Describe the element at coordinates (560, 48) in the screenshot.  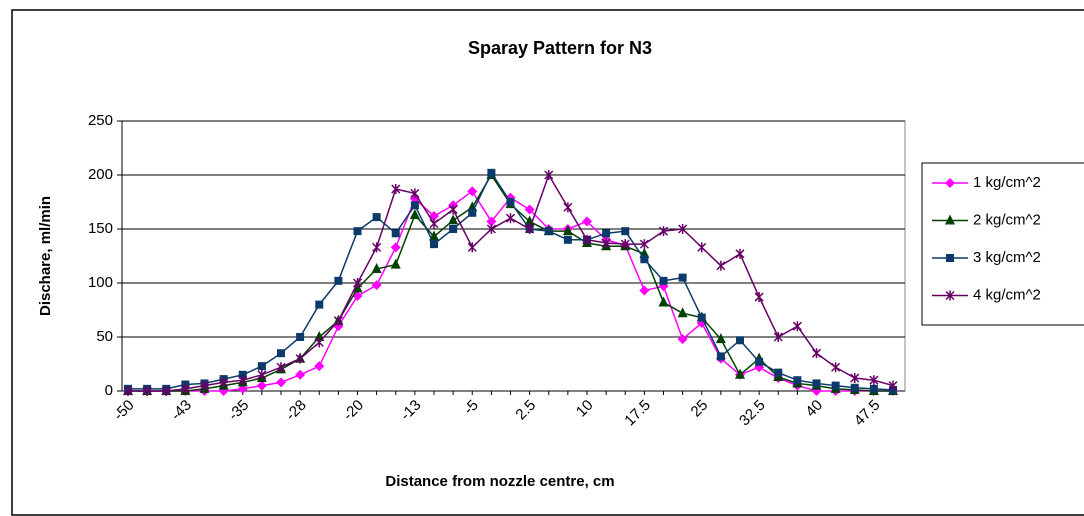
I see `chart-title: Sparay Pattern for N3` at that location.